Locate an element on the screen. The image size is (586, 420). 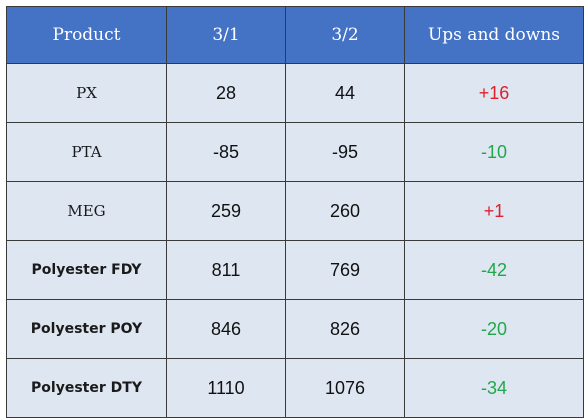
value-cell-date-1: 1110 is located at coordinates (226, 388).